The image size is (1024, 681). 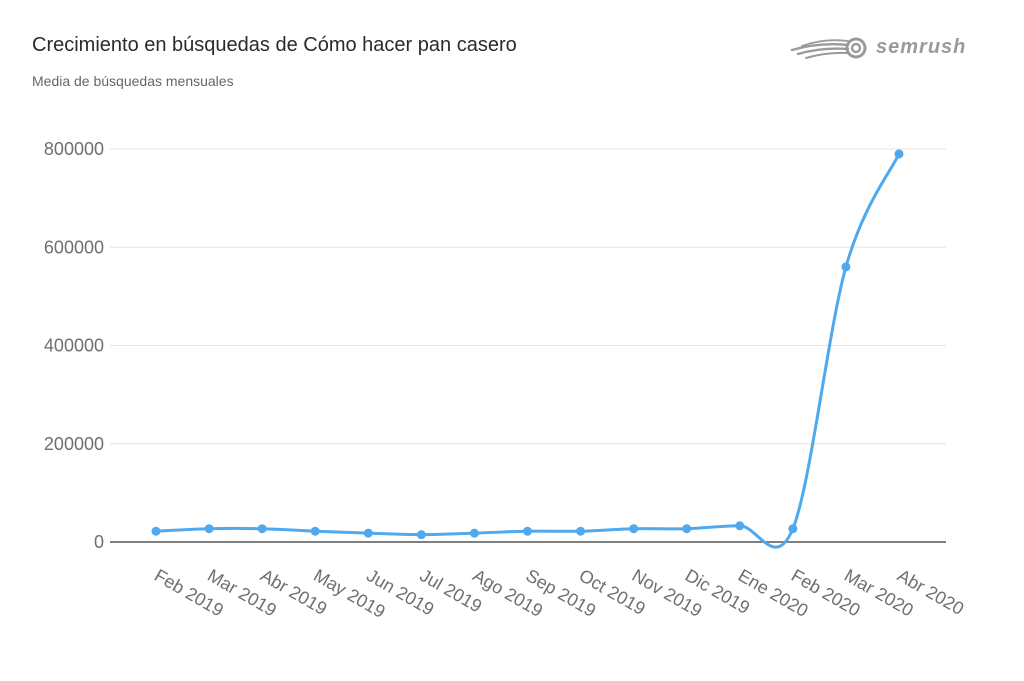 I want to click on brand-logo: semrush, so click(x=890, y=48).